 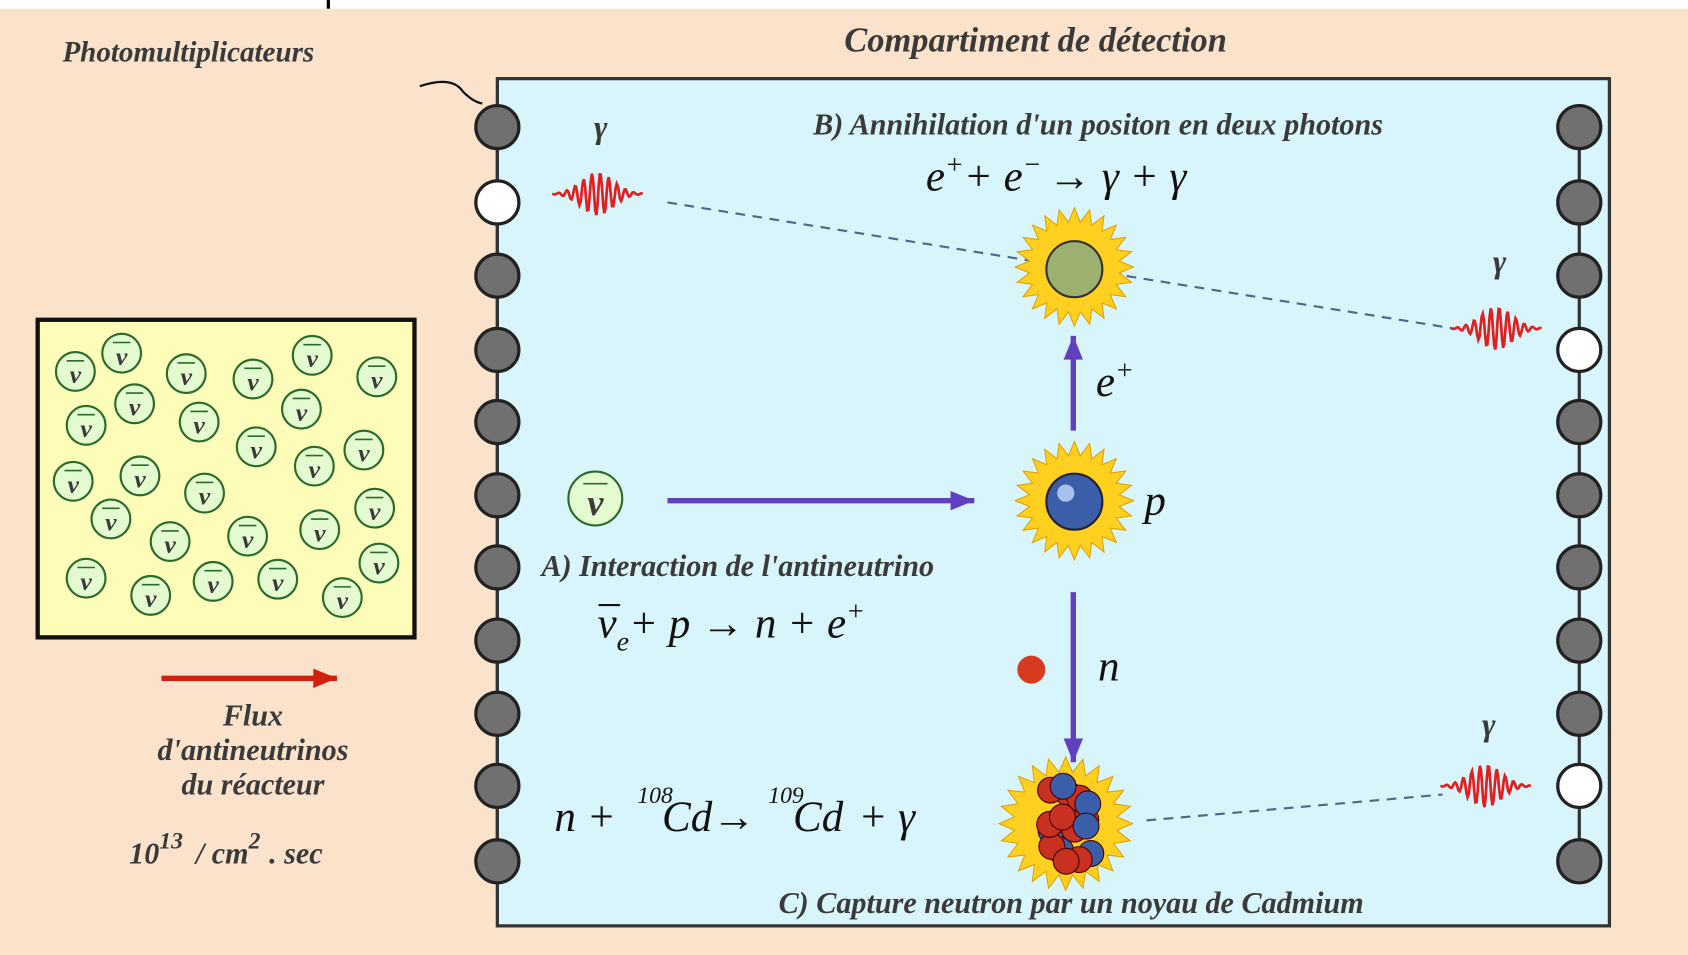 What do you see at coordinates (731, 626) in the screenshot?
I see `stage-a-equation: νe+ p → n + e+` at bounding box center [731, 626].